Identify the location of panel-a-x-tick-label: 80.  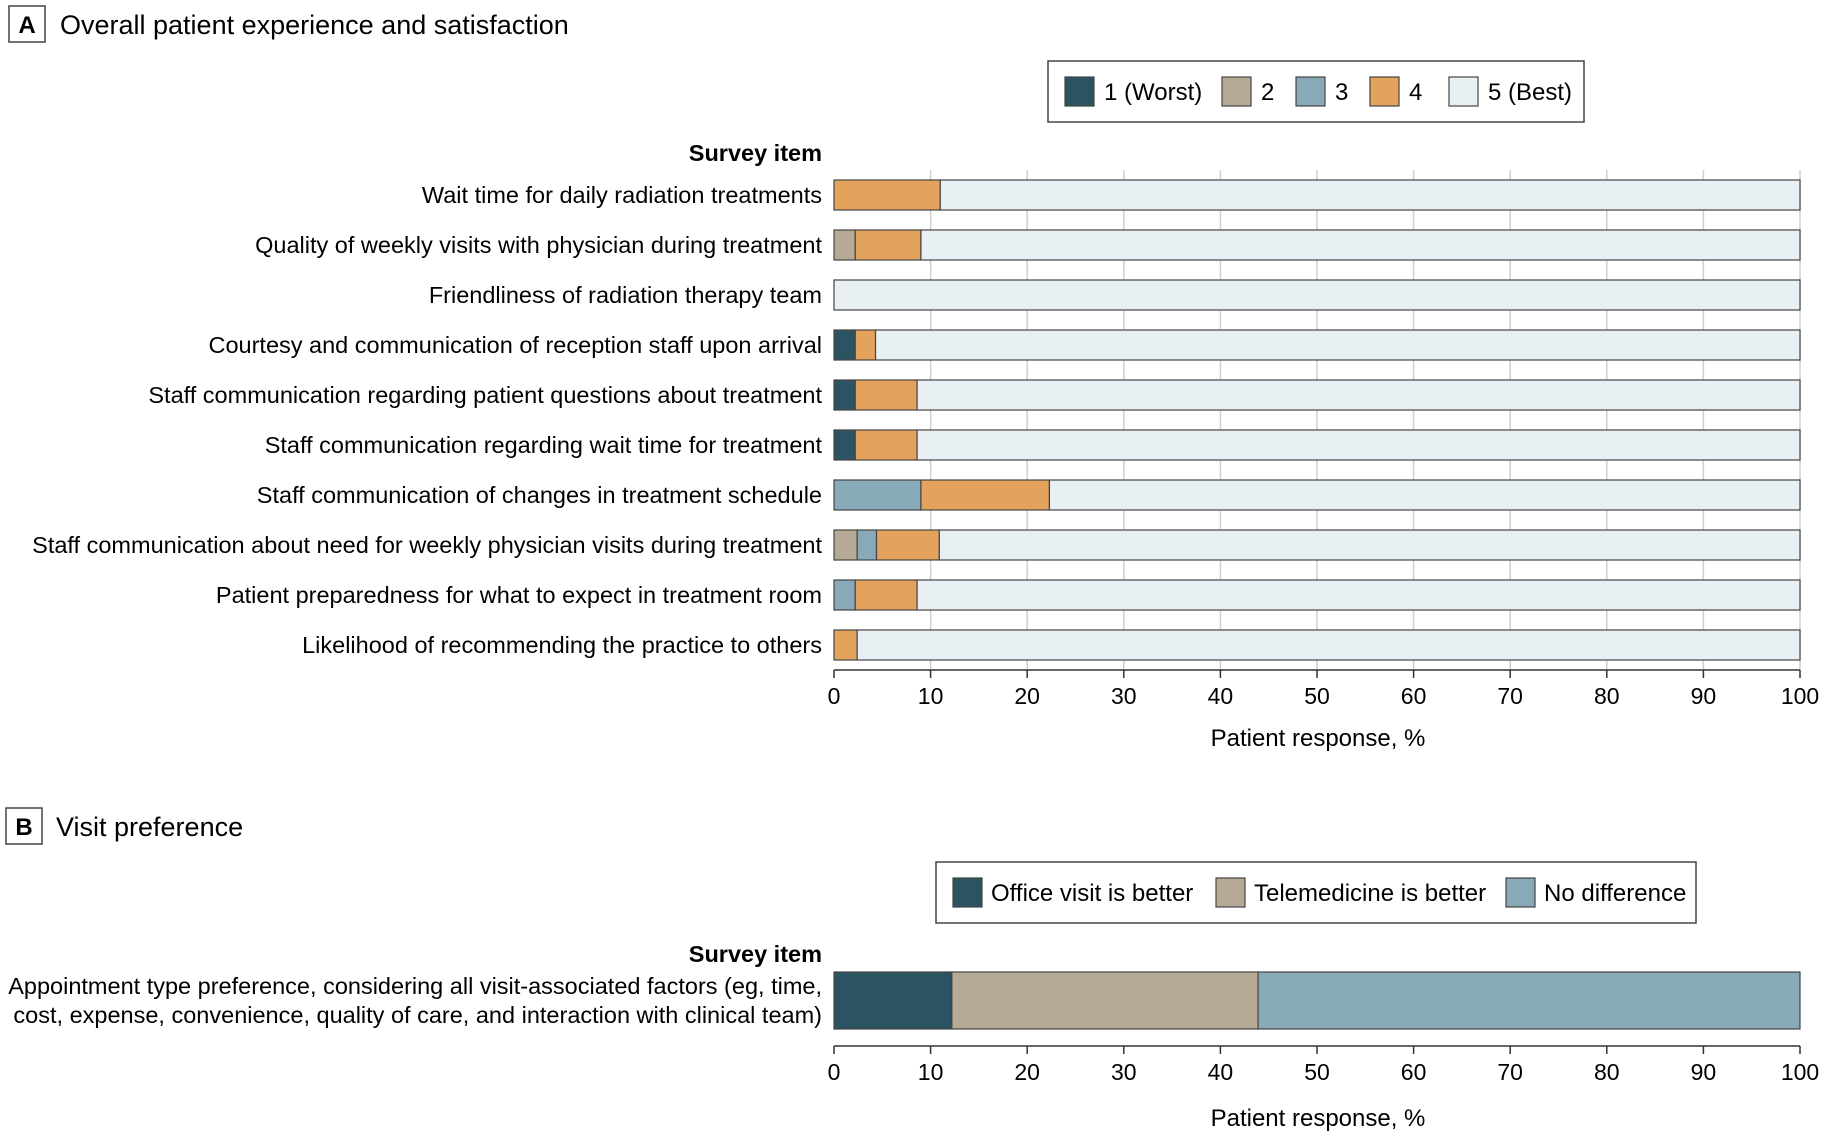
(1607, 696).